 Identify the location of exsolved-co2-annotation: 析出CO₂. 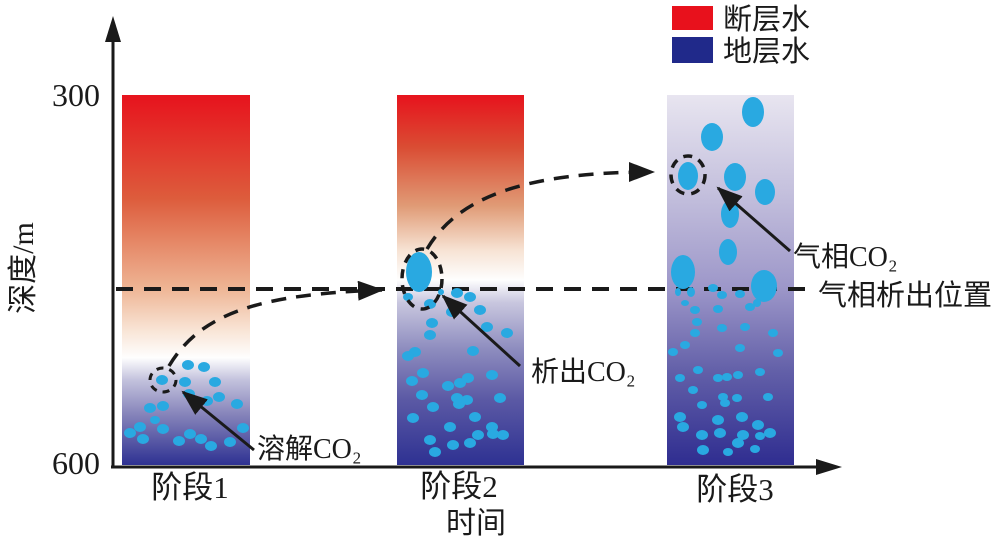
(583, 372).